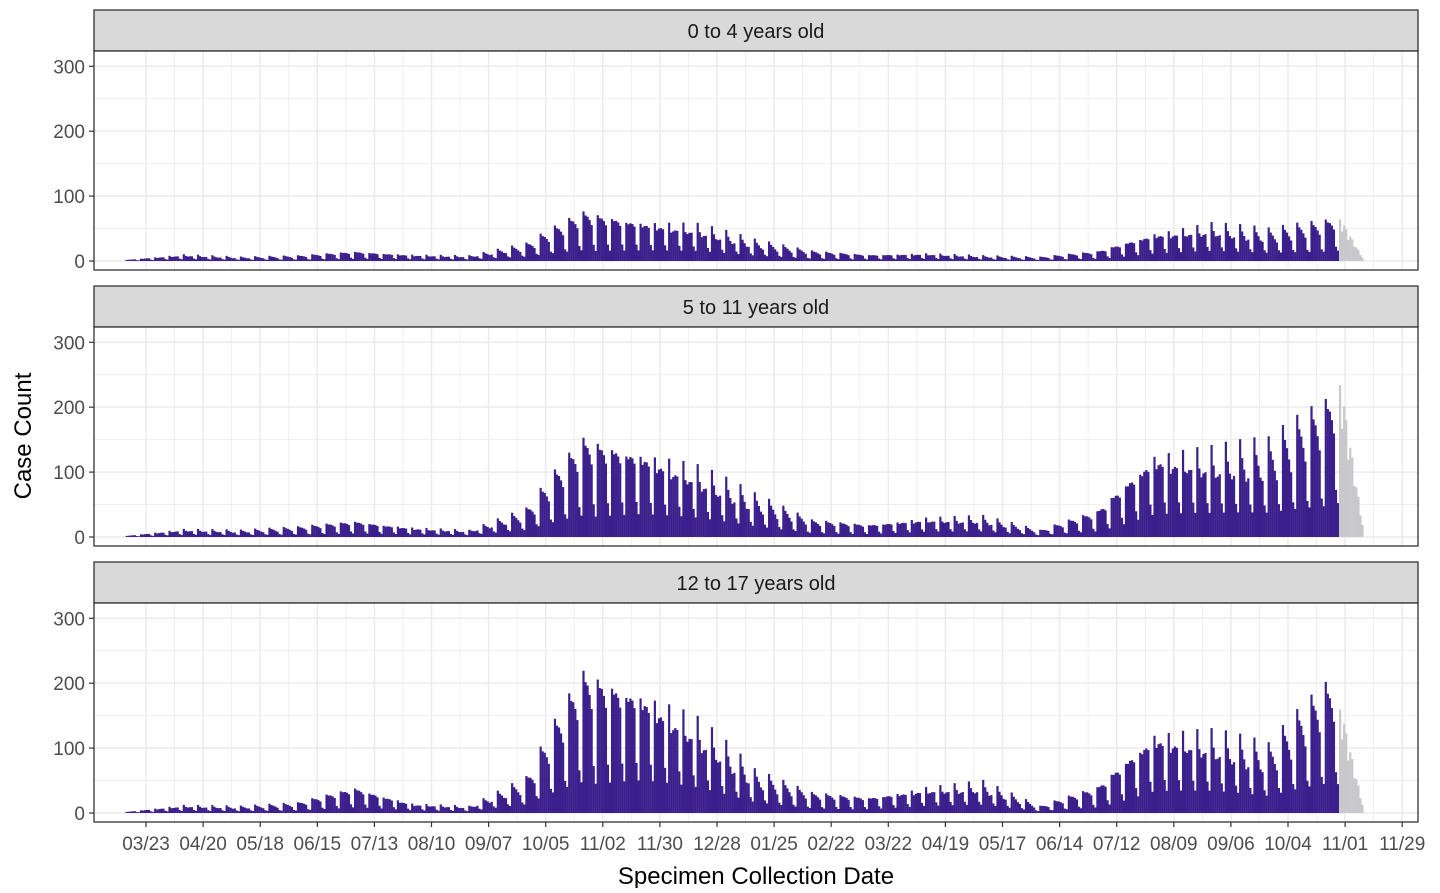 The image size is (1440, 893). What do you see at coordinates (889, 844) in the screenshot?
I see `x-tick-label: 03/22` at bounding box center [889, 844].